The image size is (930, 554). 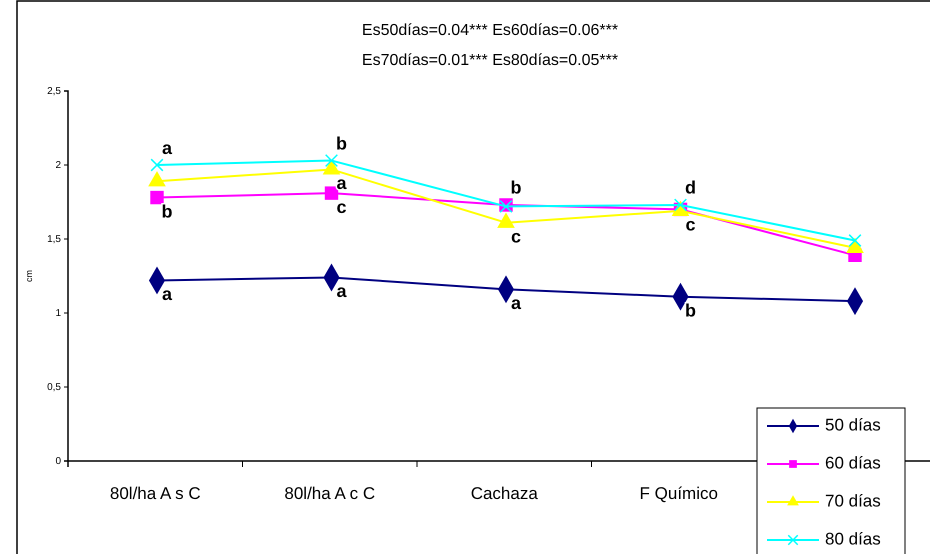 What do you see at coordinates (853, 538) in the screenshot?
I see `legend-label: 80 días` at bounding box center [853, 538].